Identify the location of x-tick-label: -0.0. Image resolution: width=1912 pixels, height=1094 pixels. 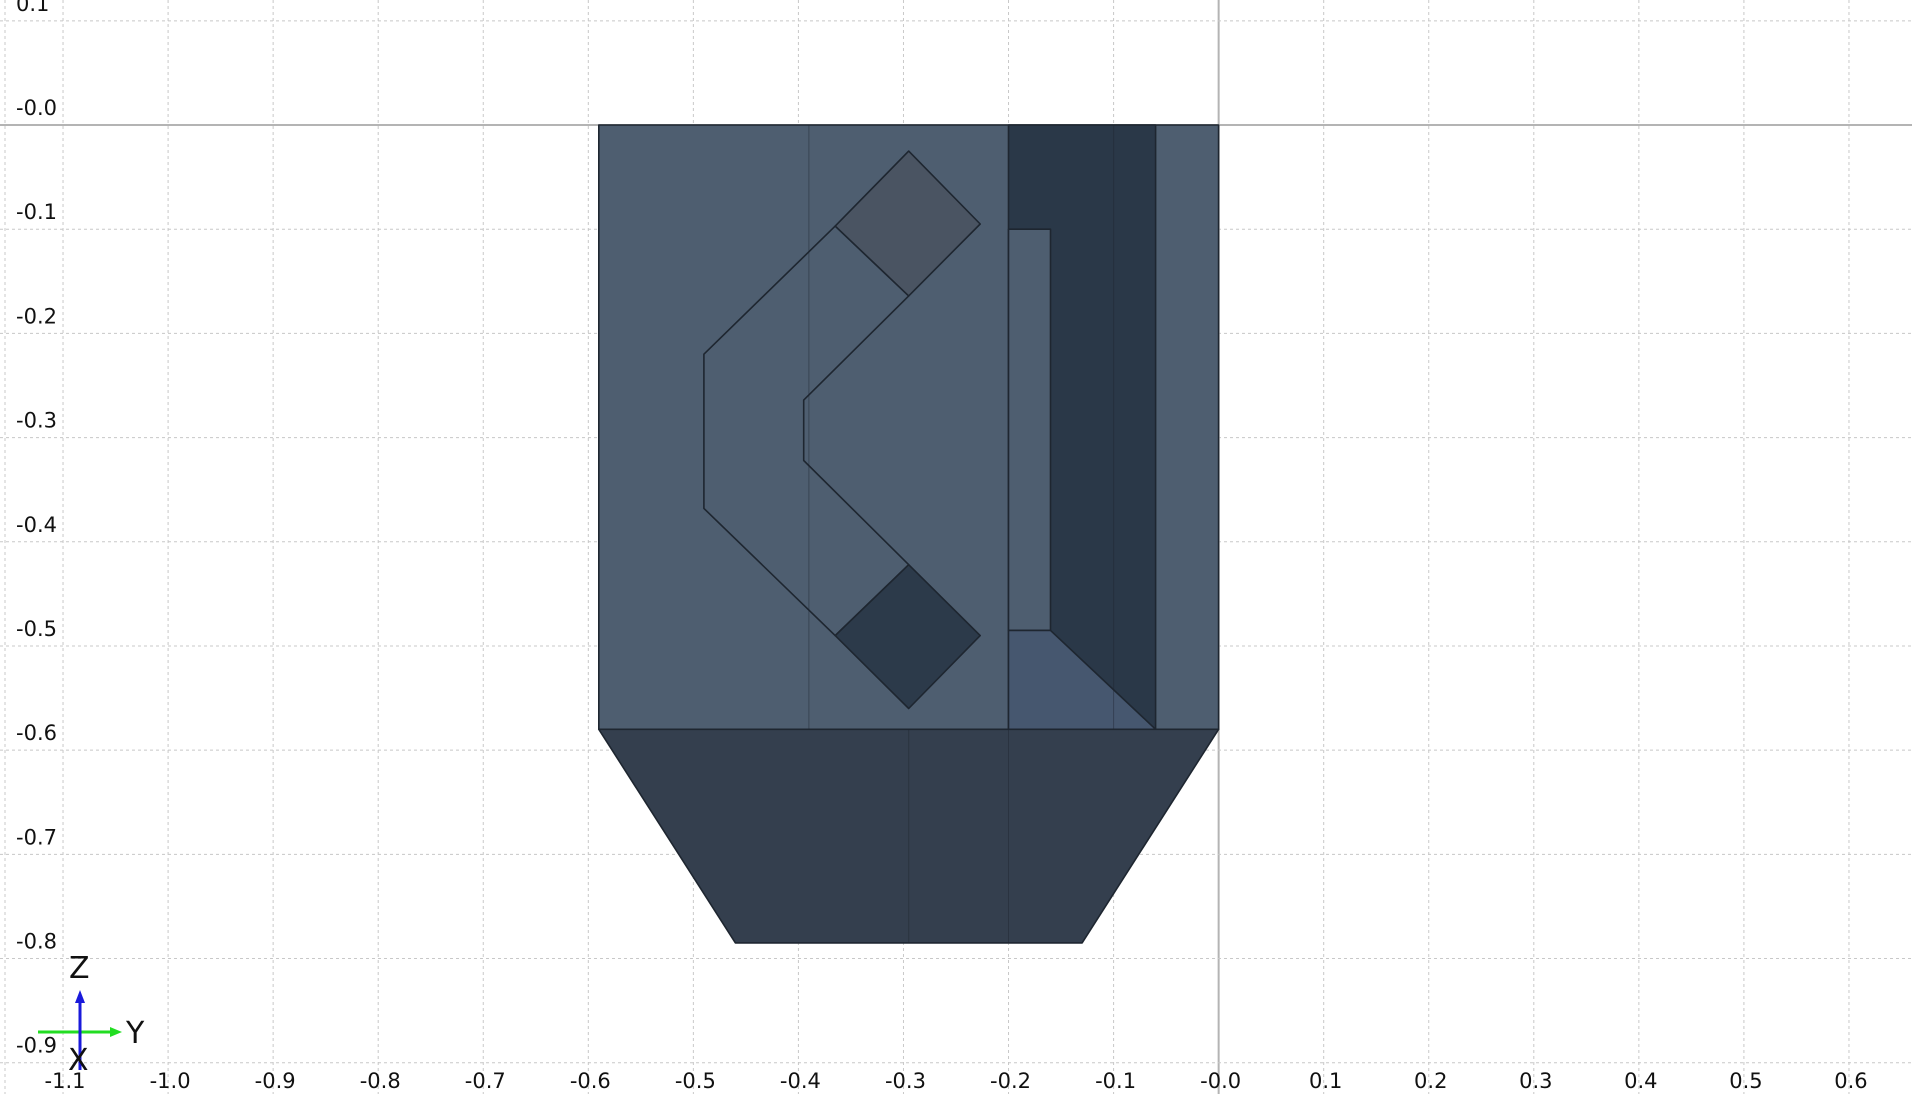
(1220, 1081).